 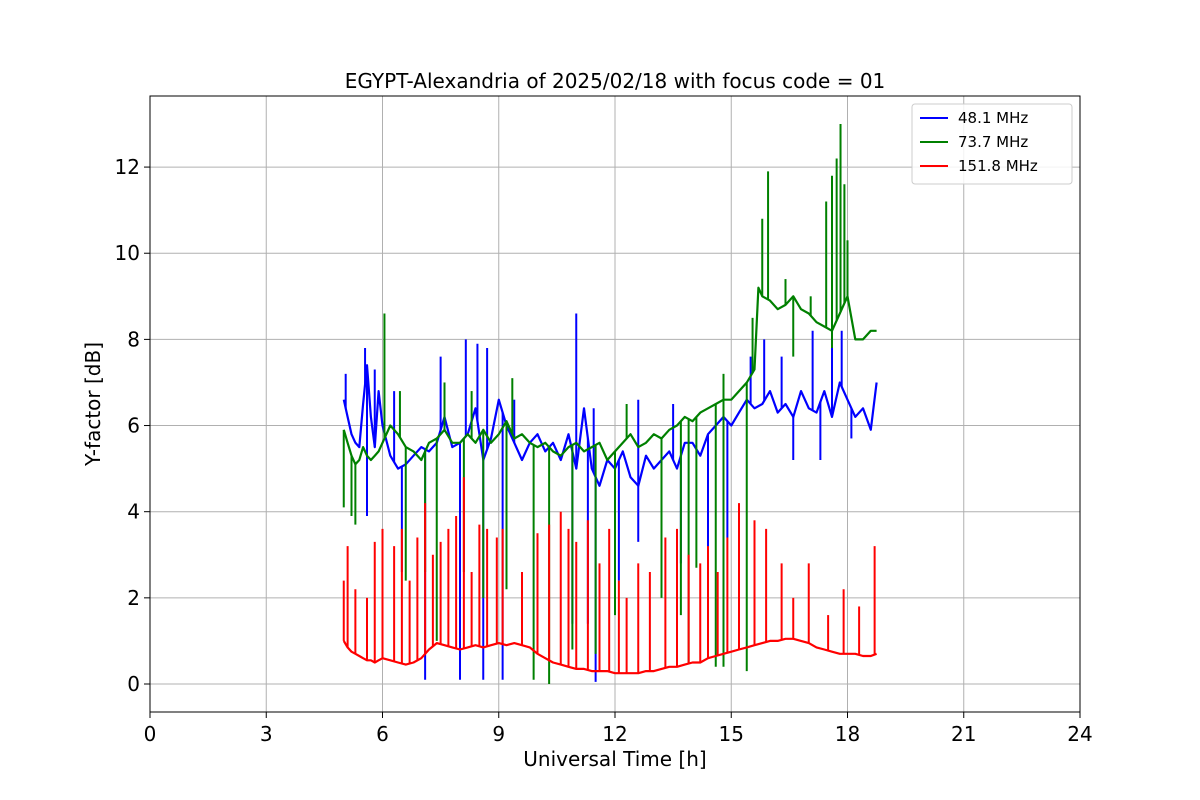 I want to click on legend-label: 48.1 MHz, so click(x=993, y=118).